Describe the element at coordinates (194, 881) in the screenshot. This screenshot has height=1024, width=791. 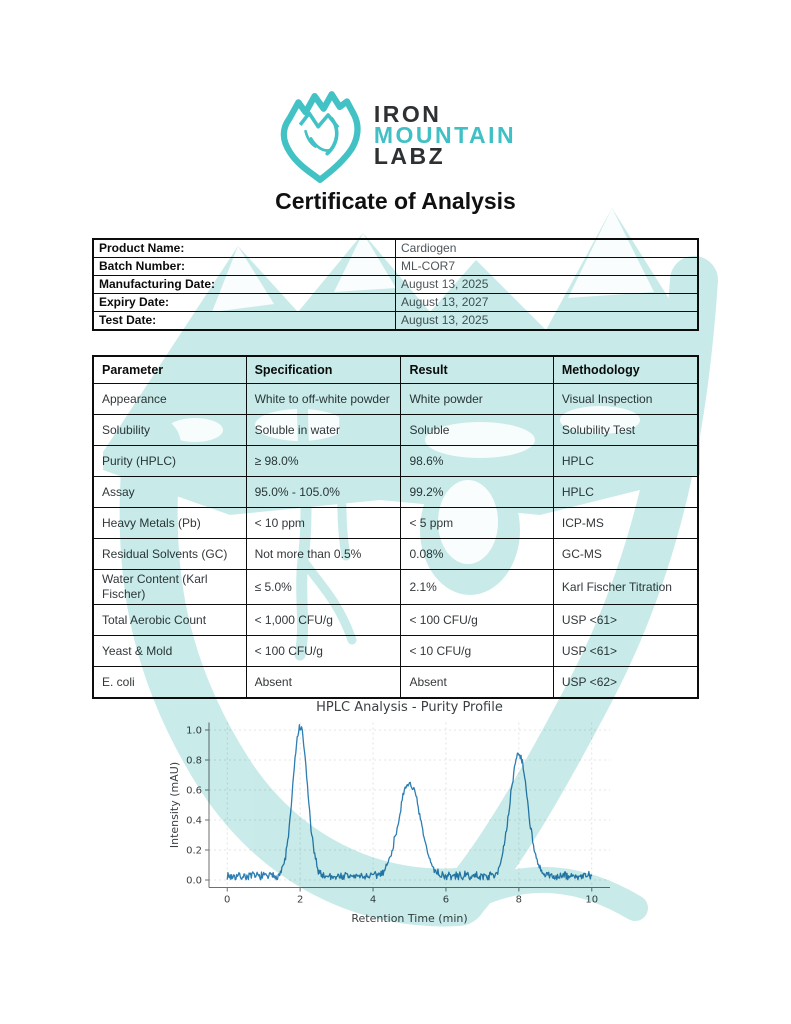
I see `svg-text: 0.0` at that location.